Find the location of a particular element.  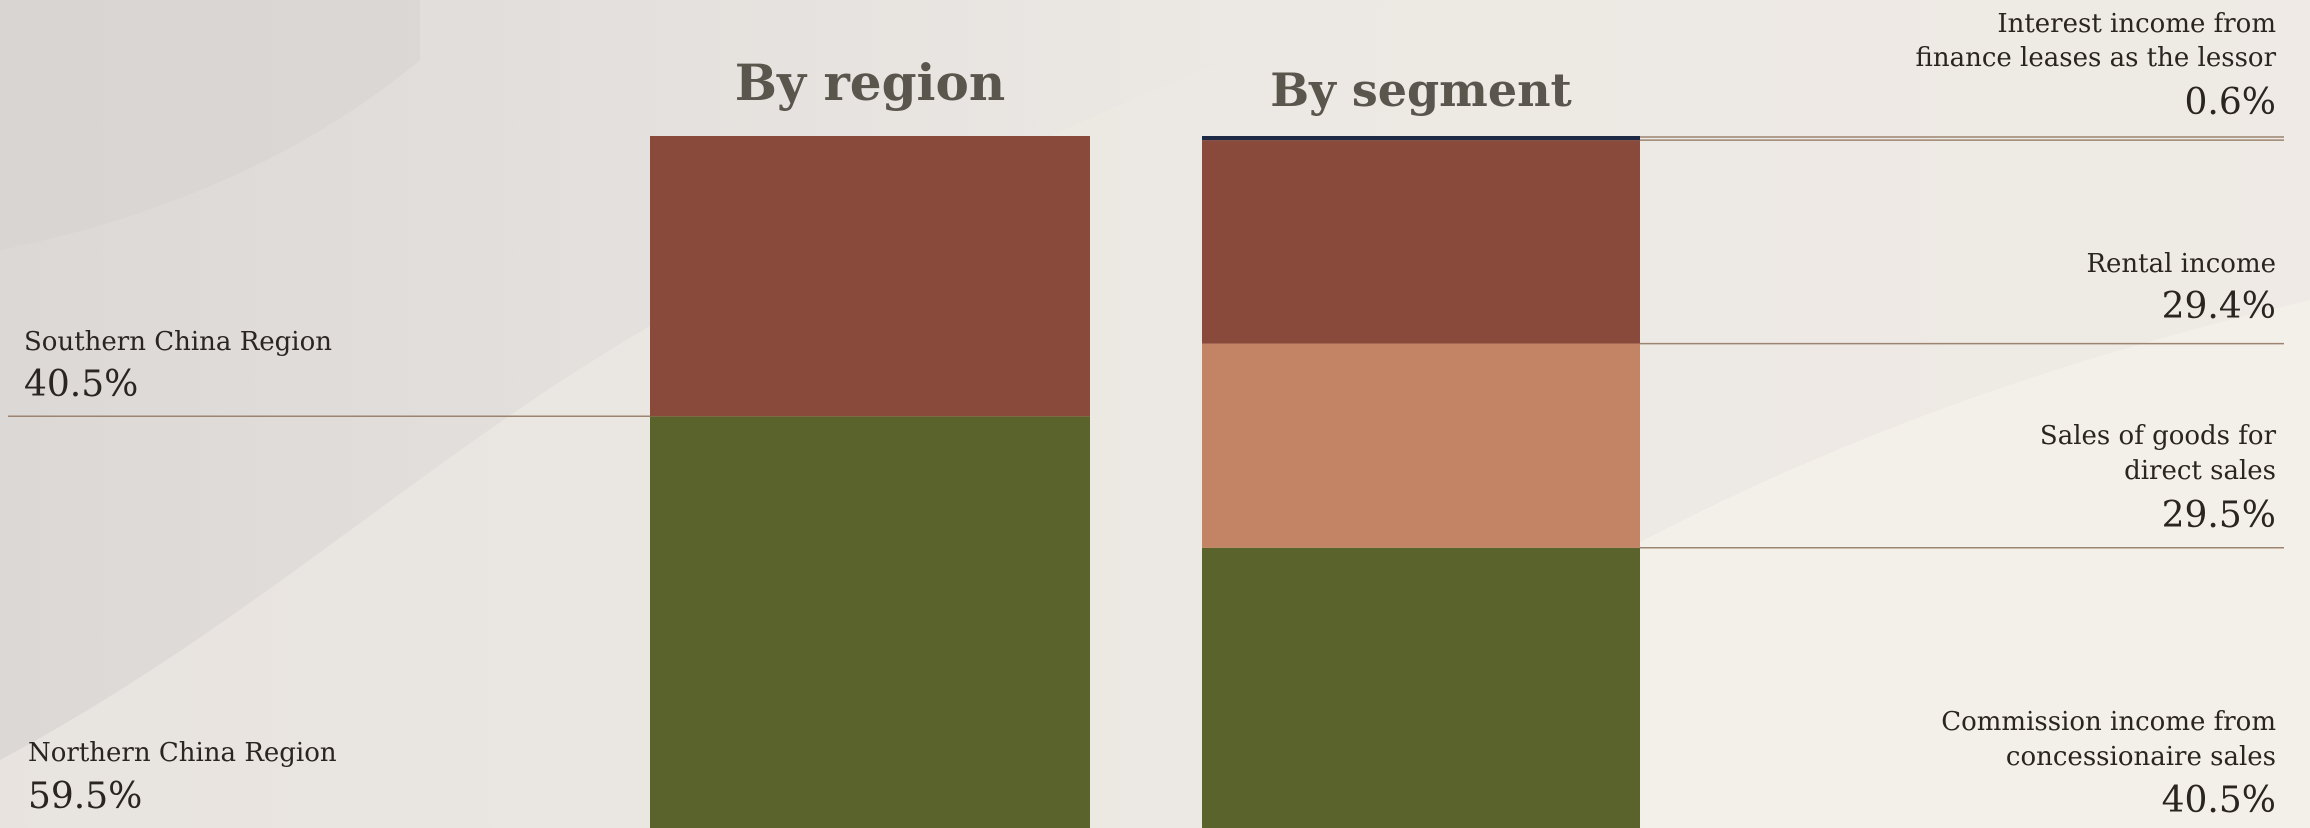

label-interest-income-line2: finance leases as the lessor is located at coordinates (2095, 58).